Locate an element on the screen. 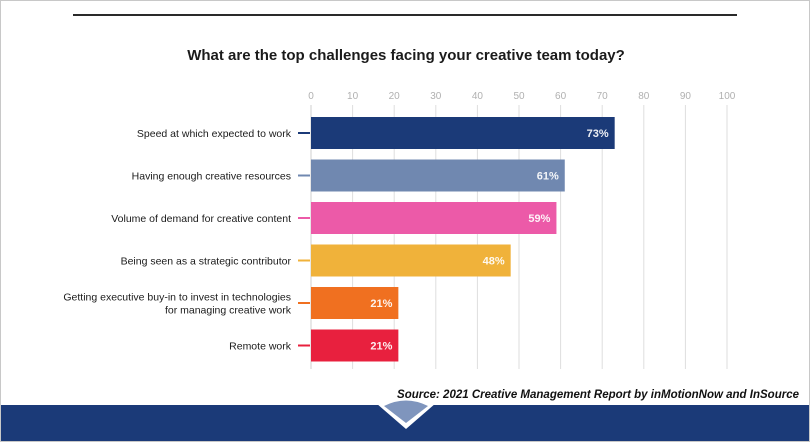 This screenshot has width=810, height=442. category-label: Volume of demand for creative content is located at coordinates (201, 219).